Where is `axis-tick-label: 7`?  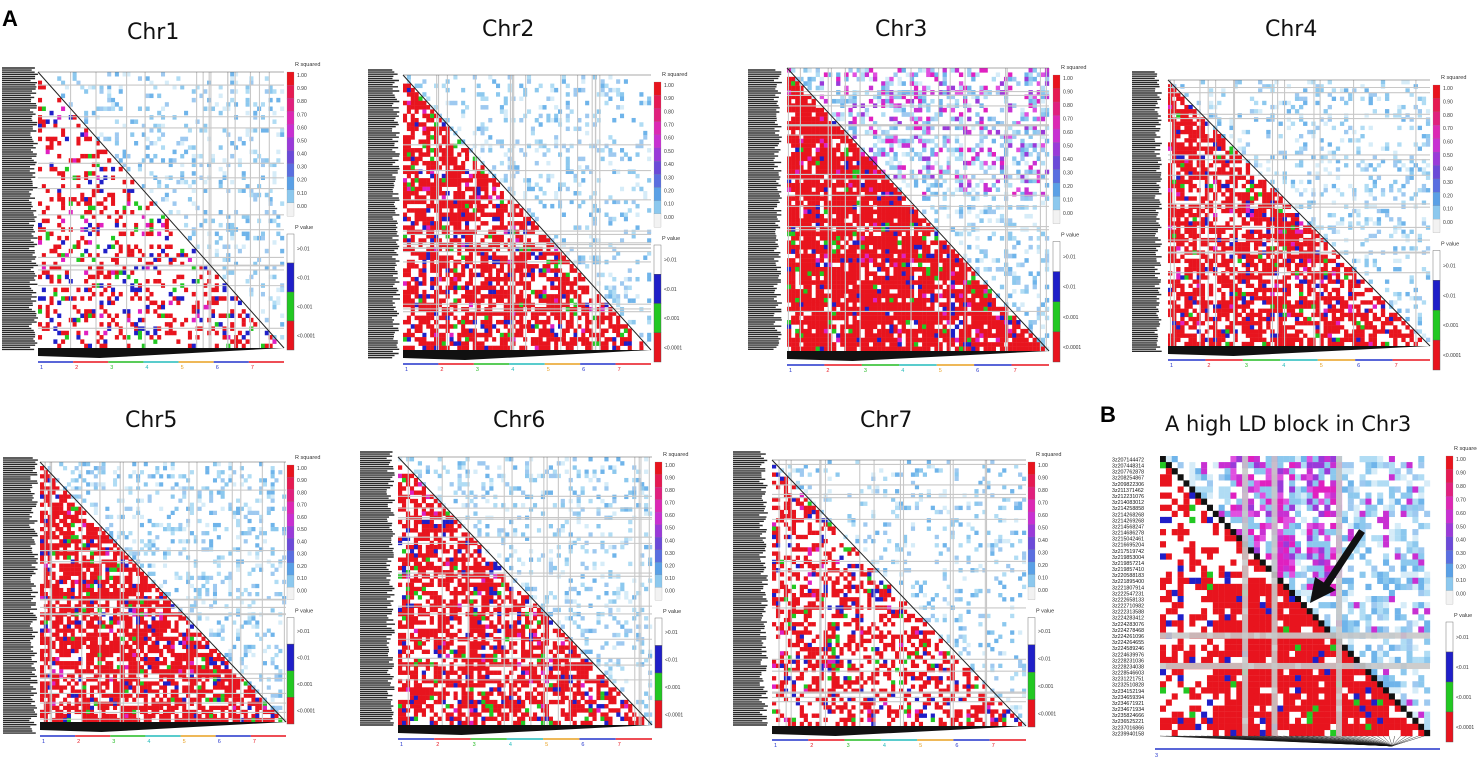 axis-tick-label: 7 is located at coordinates (252, 368).